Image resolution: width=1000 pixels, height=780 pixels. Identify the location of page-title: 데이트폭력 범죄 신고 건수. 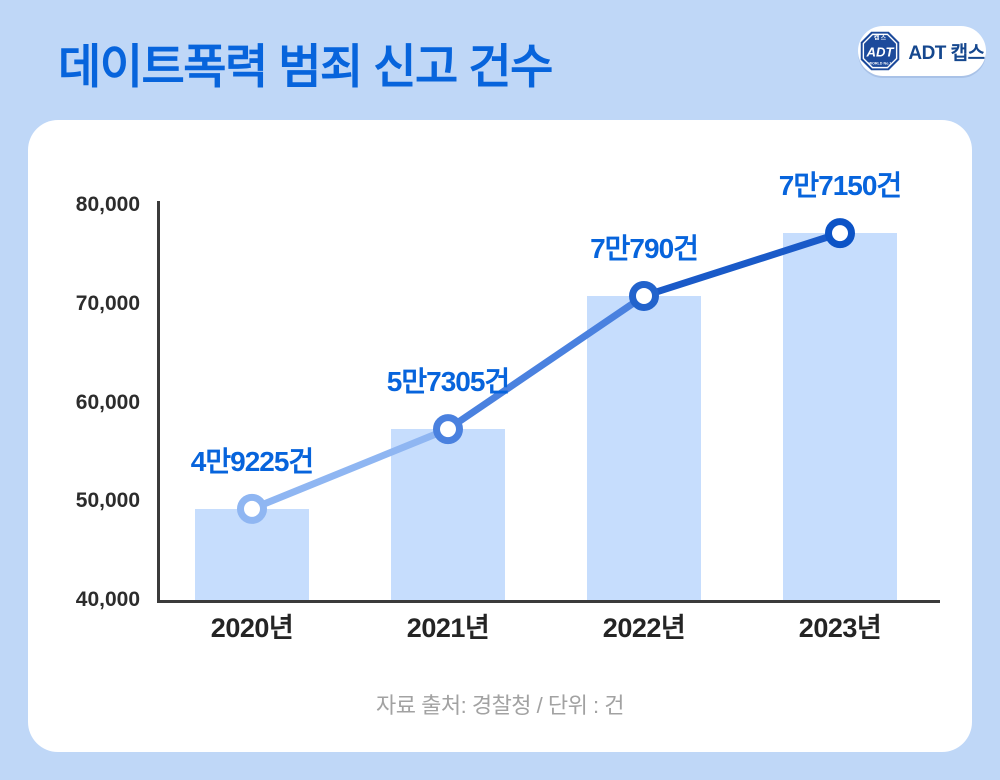
(305, 66).